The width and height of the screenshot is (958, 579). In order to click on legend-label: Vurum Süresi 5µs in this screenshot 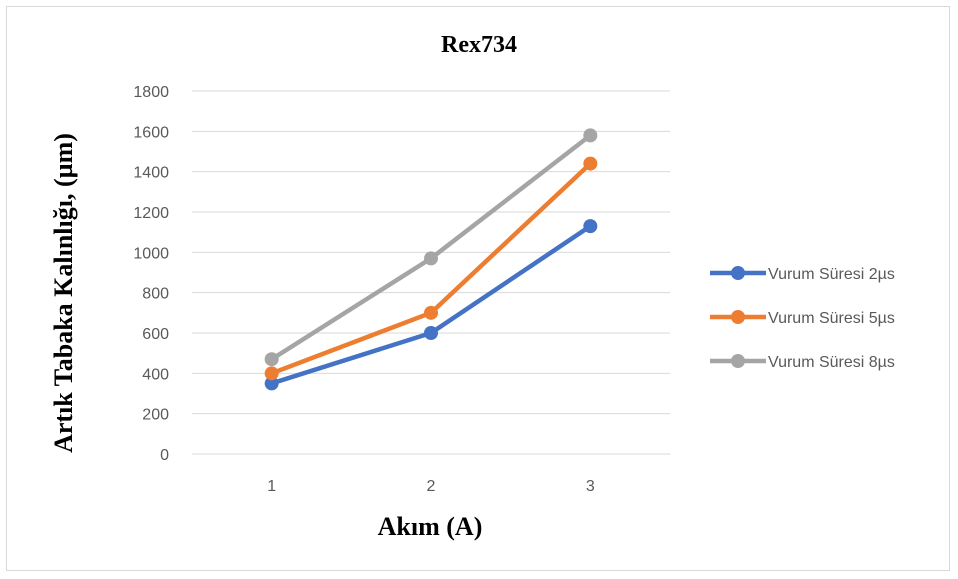, I will do `click(831, 318)`.